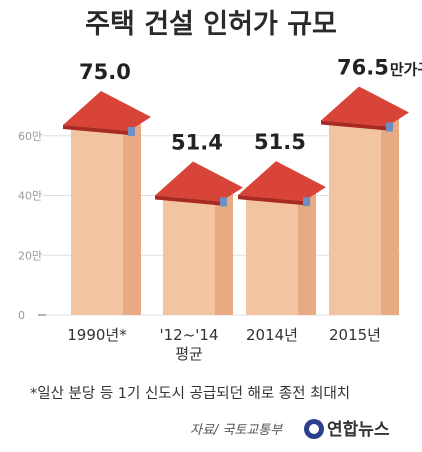 This screenshot has height=452, width=422. Describe the element at coordinates (314, 429) in the screenshot. I see `yonhap-logo-mark-inner` at that location.